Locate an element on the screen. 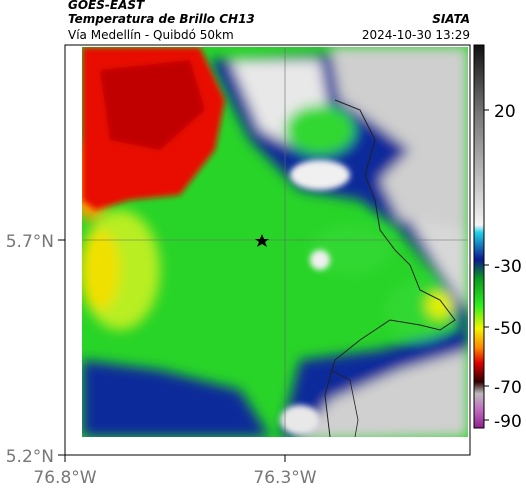 This screenshot has width=526, height=491. lat-label: 5.2°N is located at coordinates (30, 457).